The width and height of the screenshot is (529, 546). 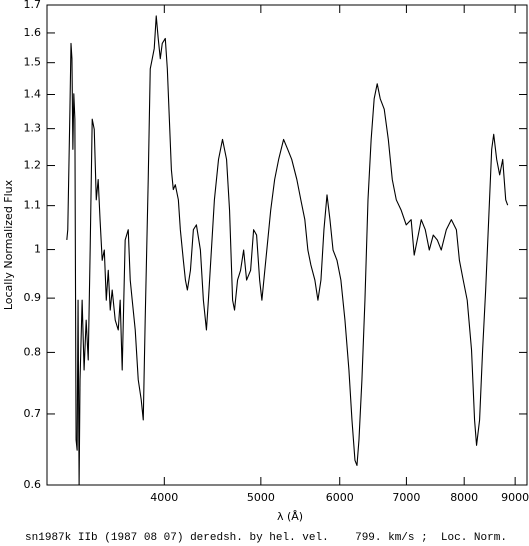 What do you see at coordinates (37, 249) in the screenshot?
I see `y-tick-label: 1` at bounding box center [37, 249].